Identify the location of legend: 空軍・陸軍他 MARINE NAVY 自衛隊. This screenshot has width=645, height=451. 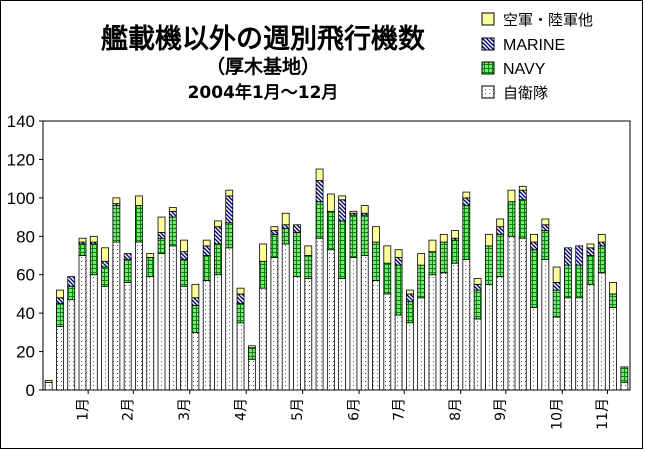
(537, 56).